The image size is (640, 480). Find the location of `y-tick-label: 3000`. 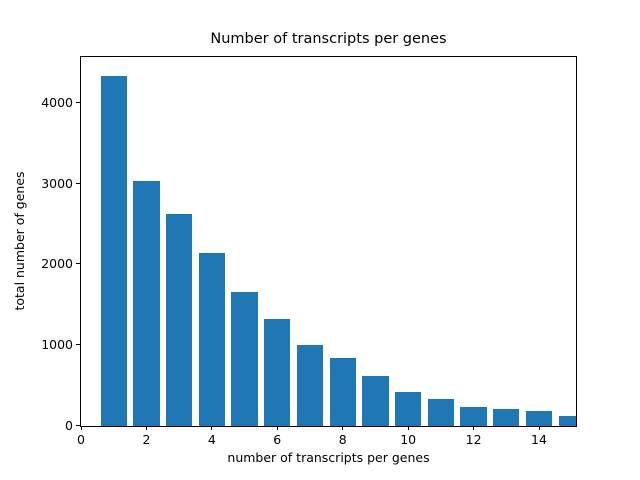

y-tick-label: 3000 is located at coordinates (57, 183).